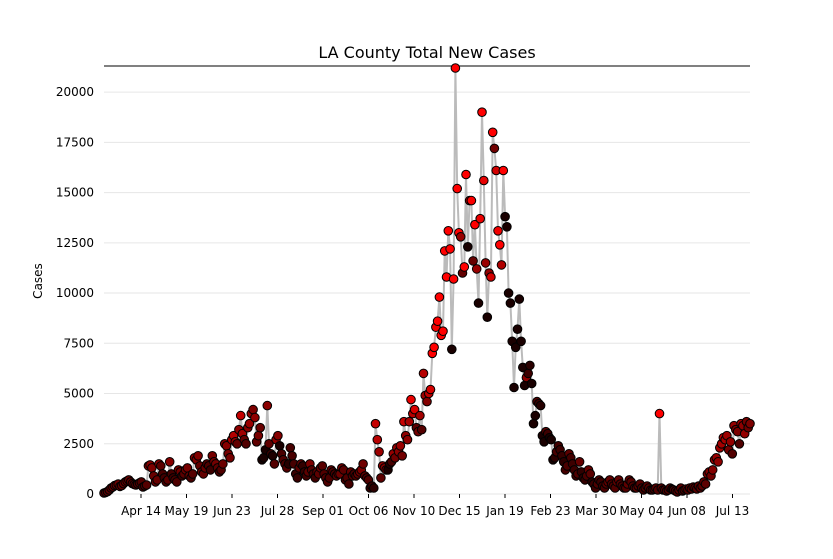 The height and width of the screenshot is (559, 833). Describe the element at coordinates (642, 511) in the screenshot. I see `x-tick-label: May 04` at that location.